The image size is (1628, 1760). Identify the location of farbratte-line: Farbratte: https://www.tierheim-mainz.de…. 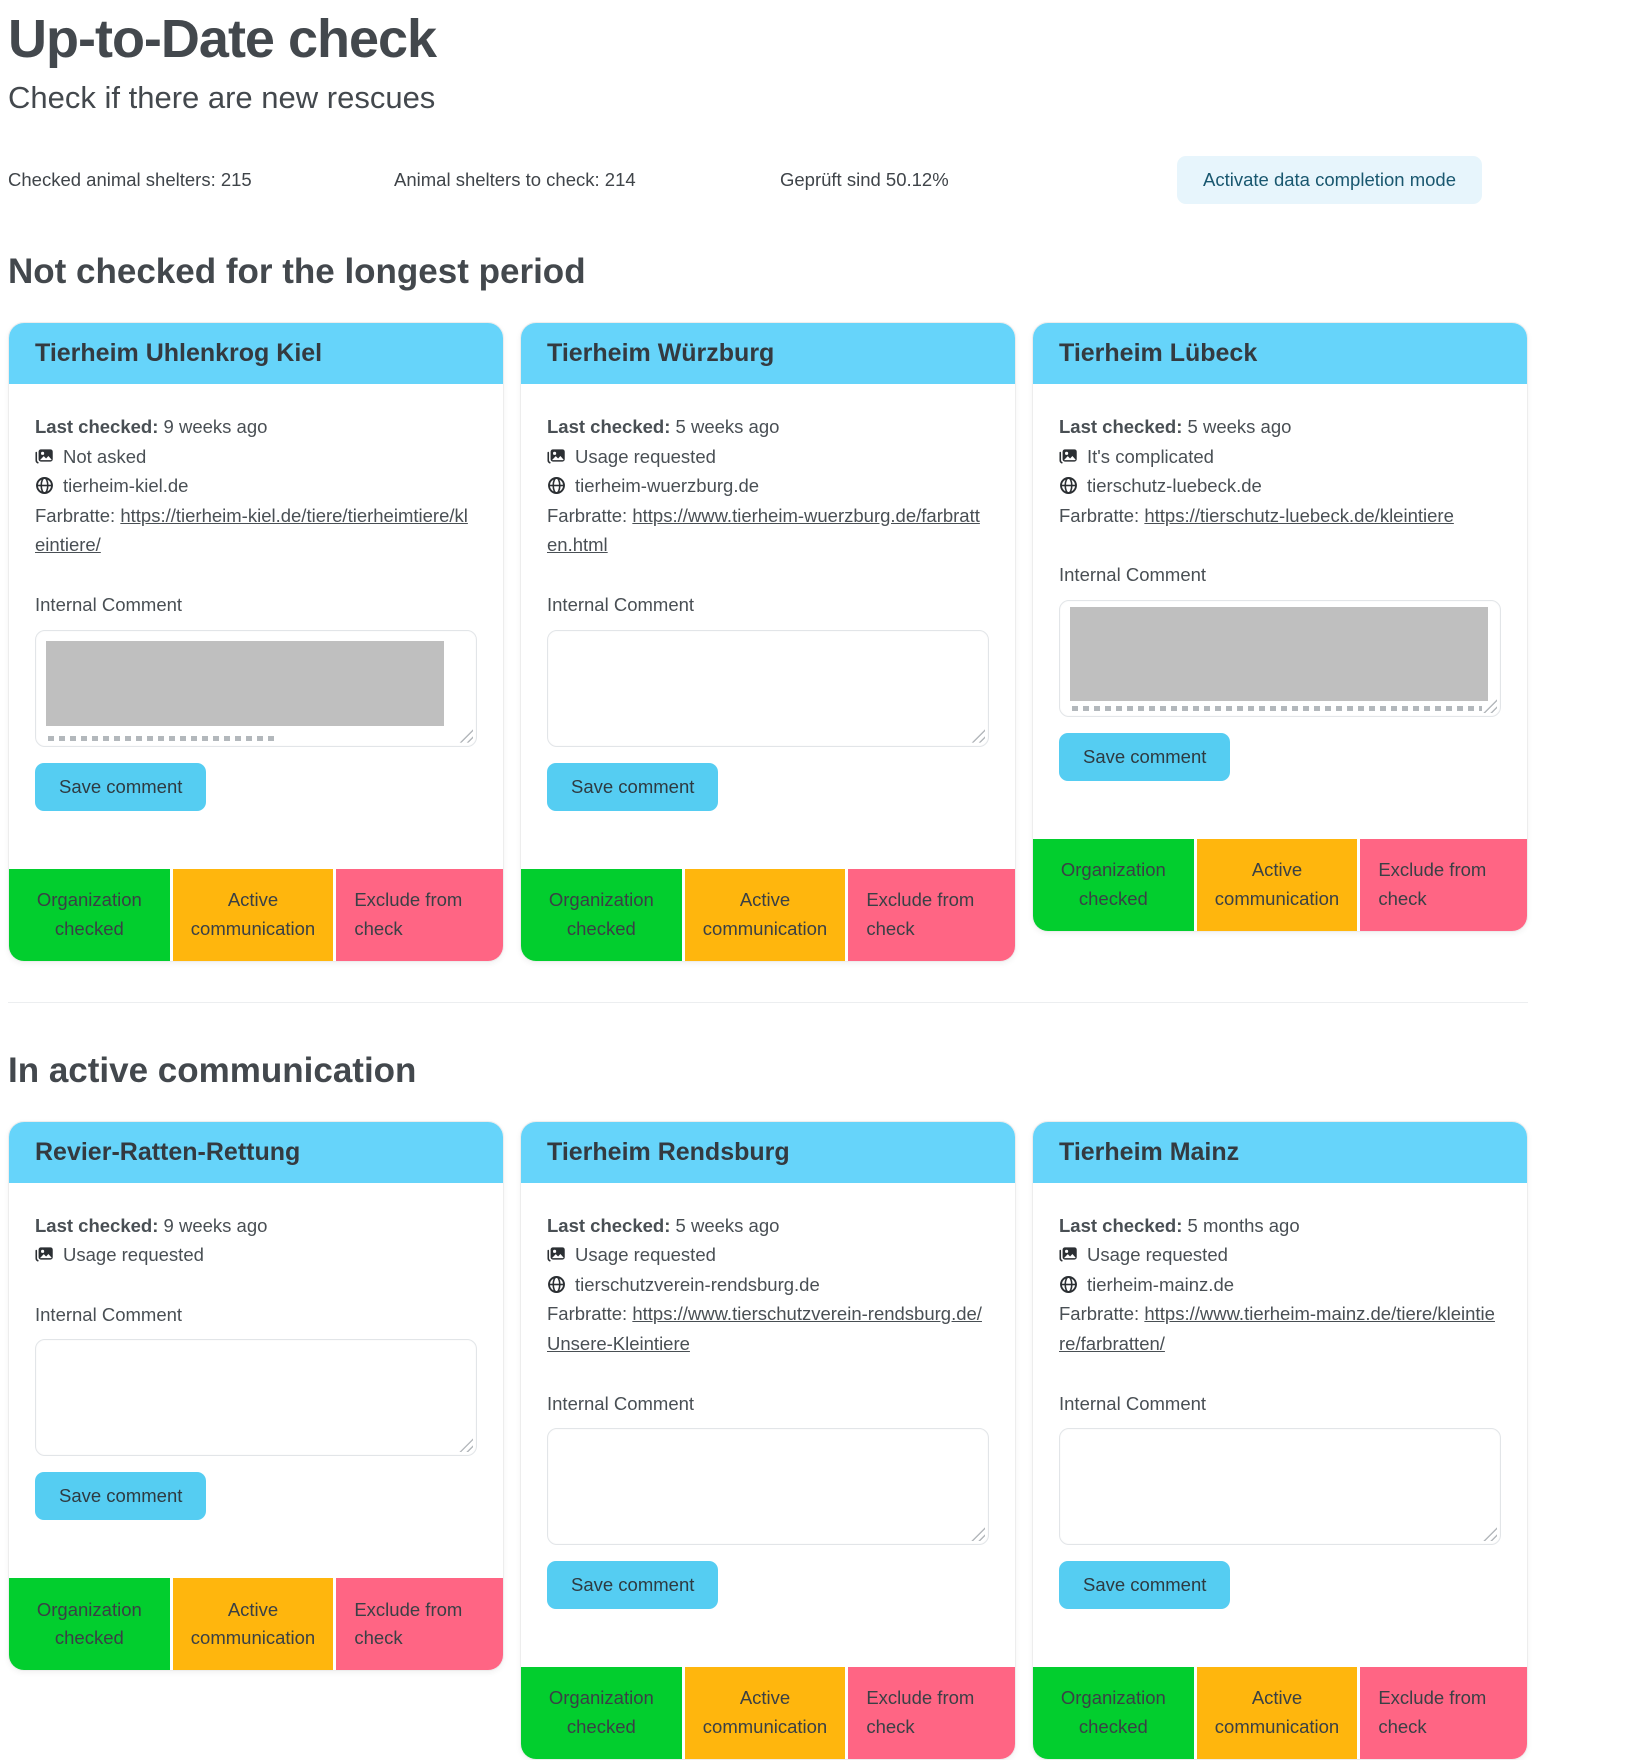
(1277, 1328).